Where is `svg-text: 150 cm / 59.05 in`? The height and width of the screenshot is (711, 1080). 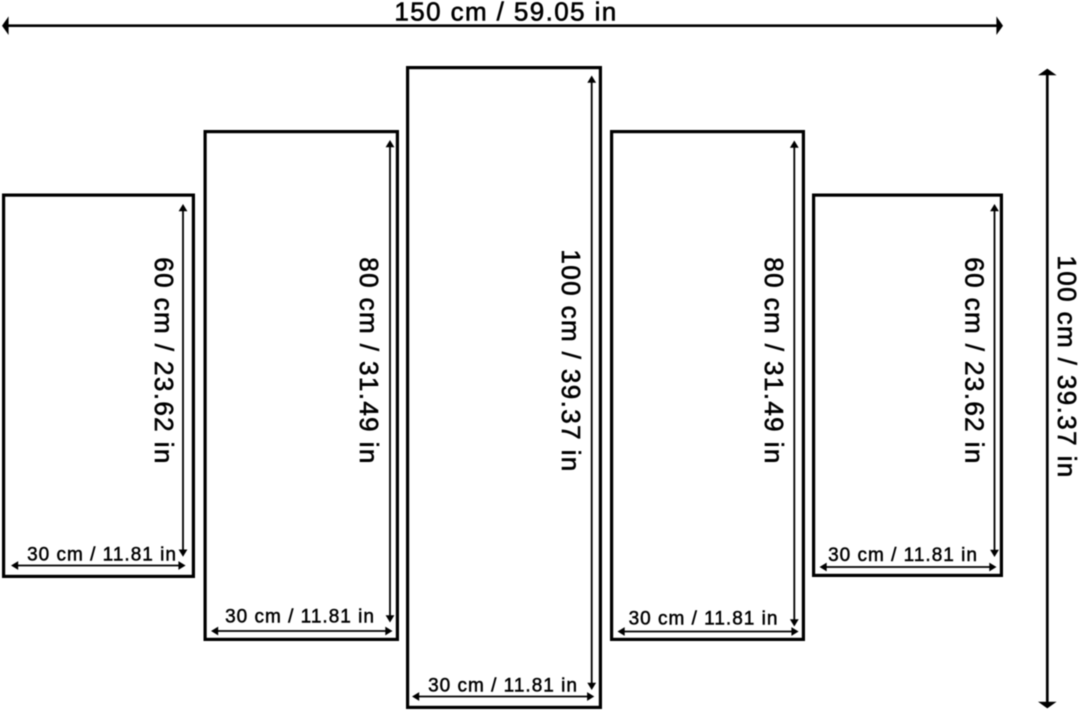
svg-text: 150 cm / 59.05 in is located at coordinates (505, 13).